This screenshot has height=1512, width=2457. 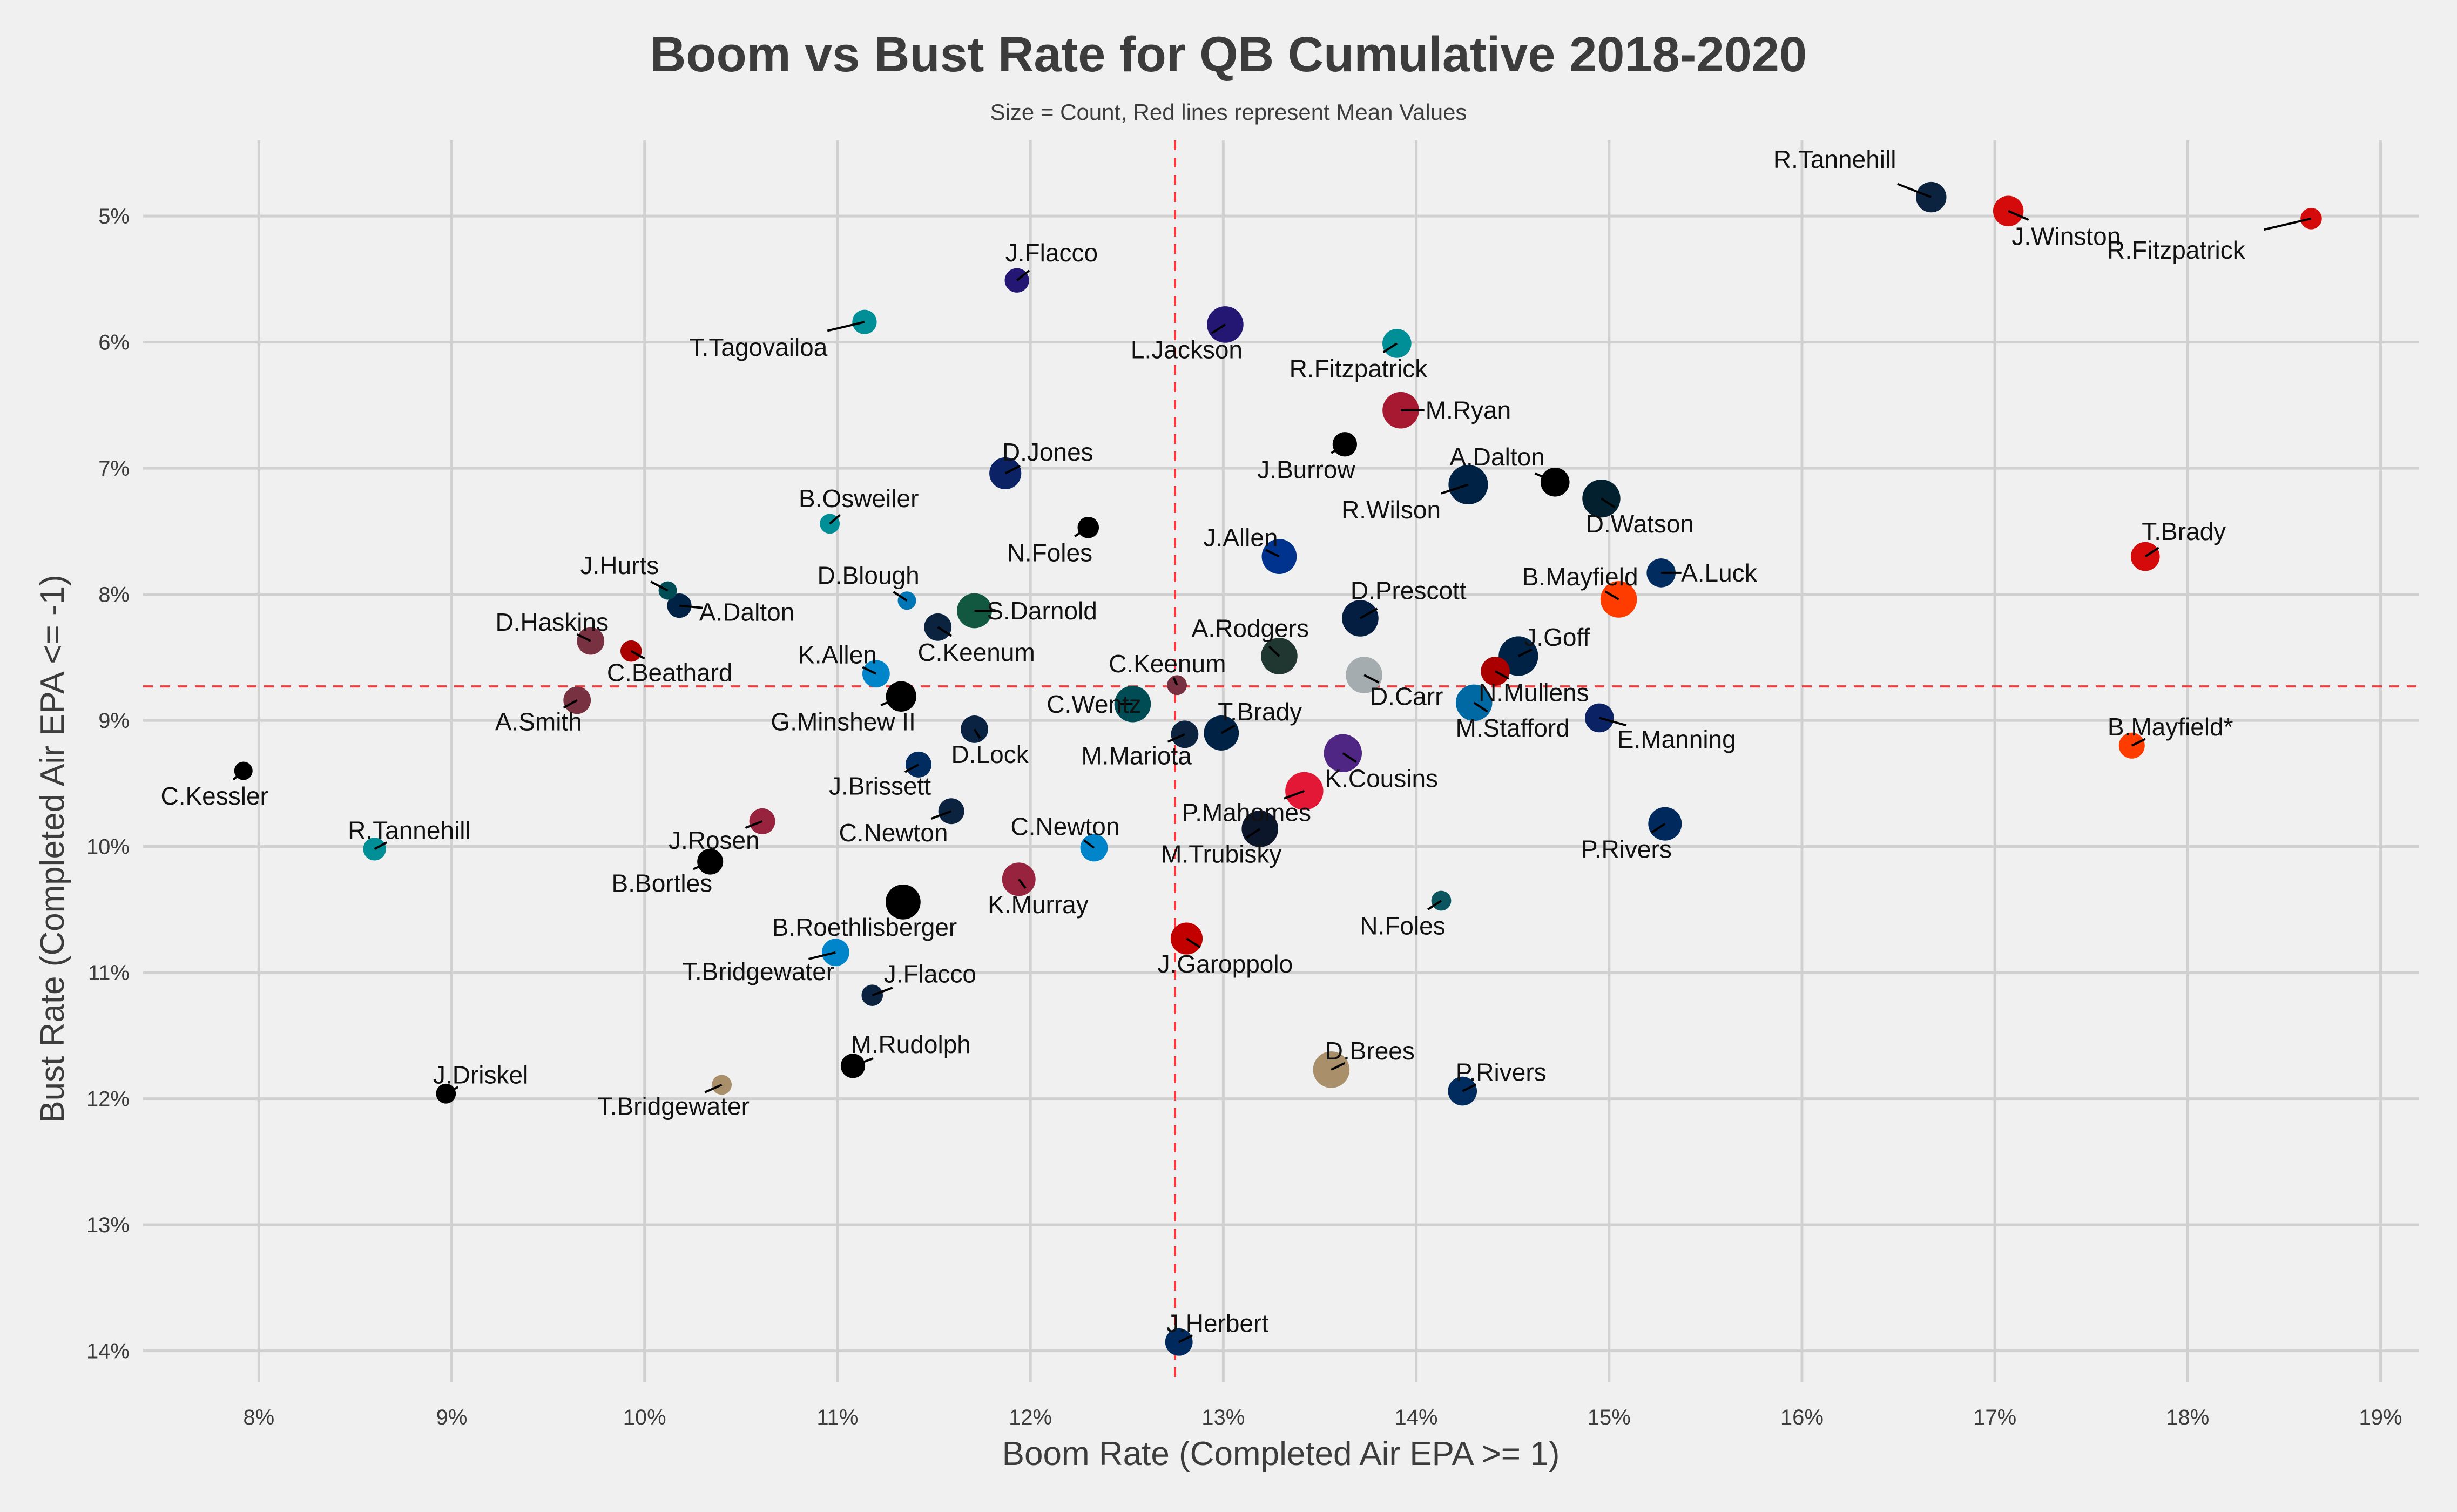 I want to click on point-label: S.Darnold, so click(x=1042, y=611).